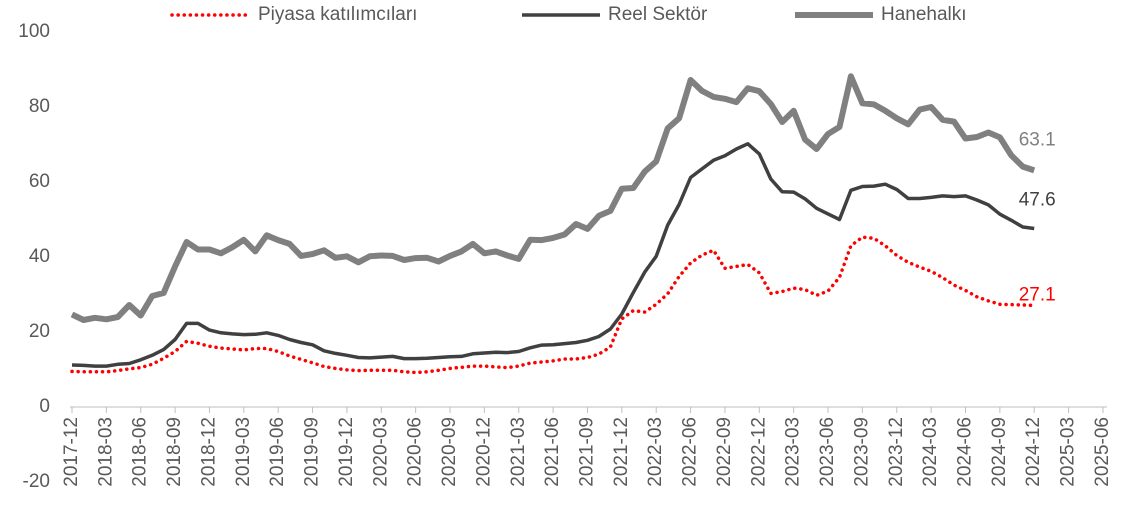 The width and height of the screenshot is (1121, 516). Describe the element at coordinates (758, 452) in the screenshot. I see `x-tick-label: 2022-12` at that location.